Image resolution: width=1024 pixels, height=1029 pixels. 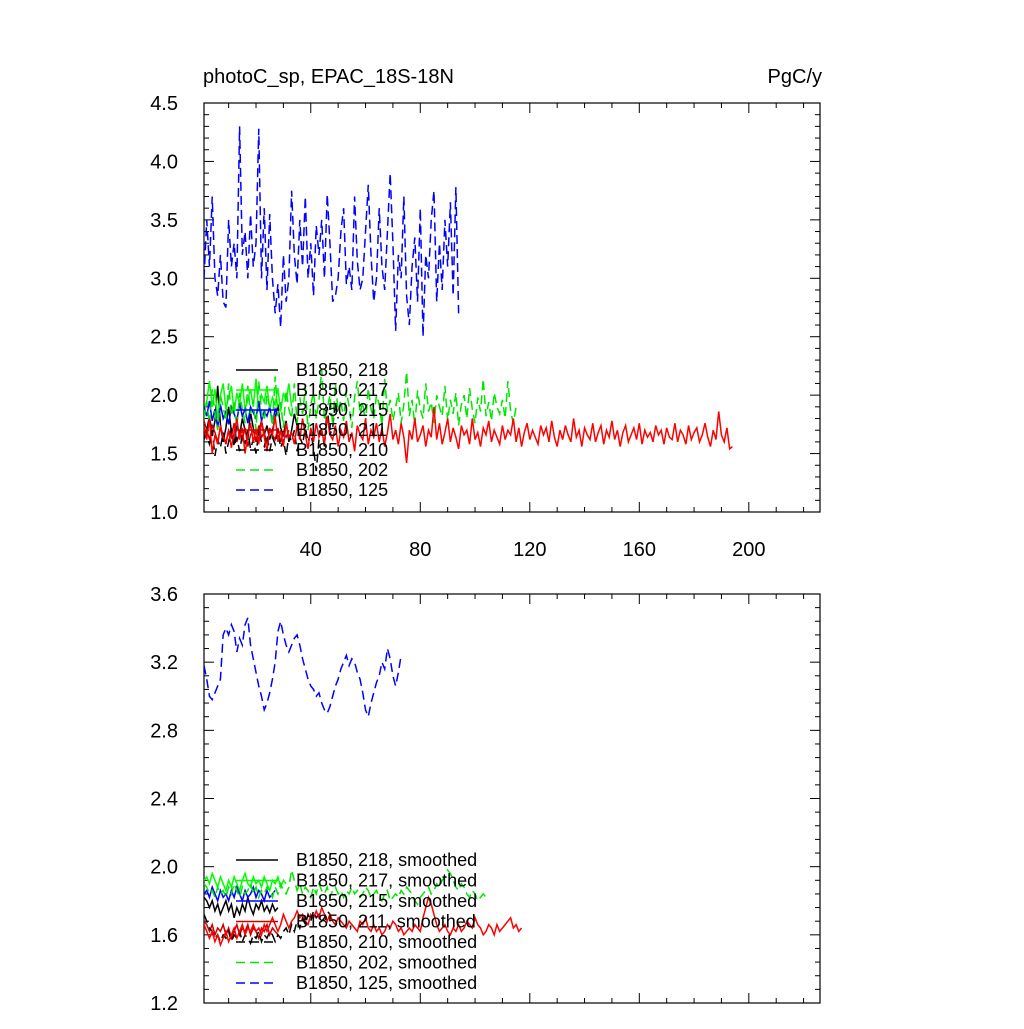 I want to click on y-tick-label: 2.8, so click(x=164, y=731).